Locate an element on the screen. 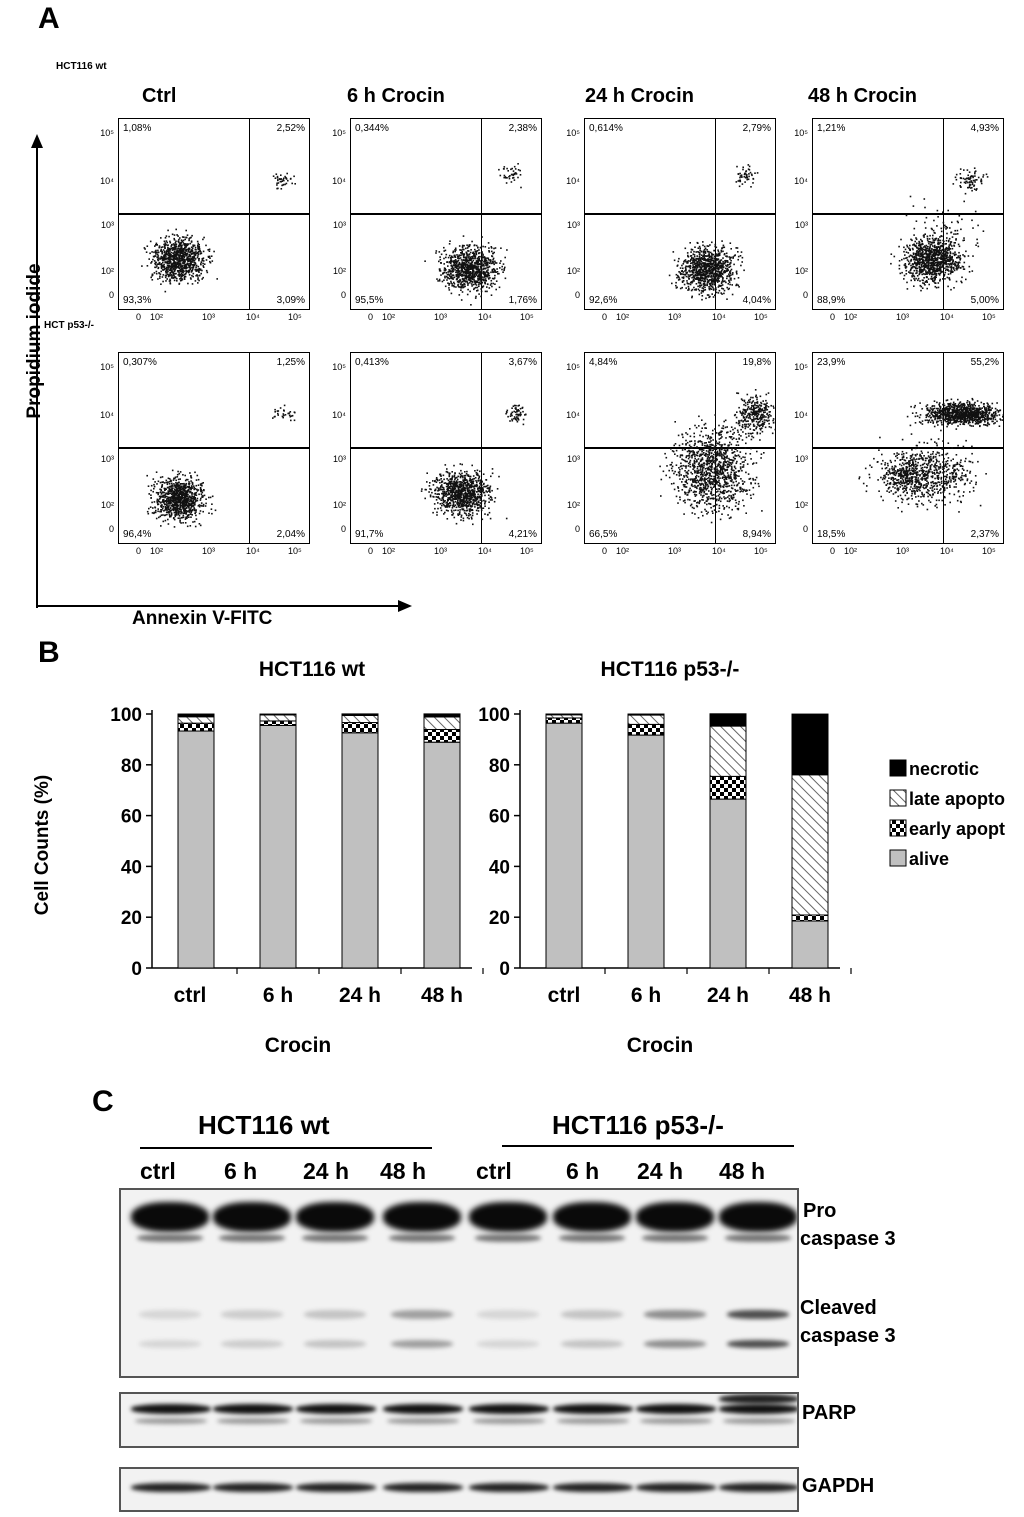  chart-group-title: HCT116 wt is located at coordinates (312, 669).